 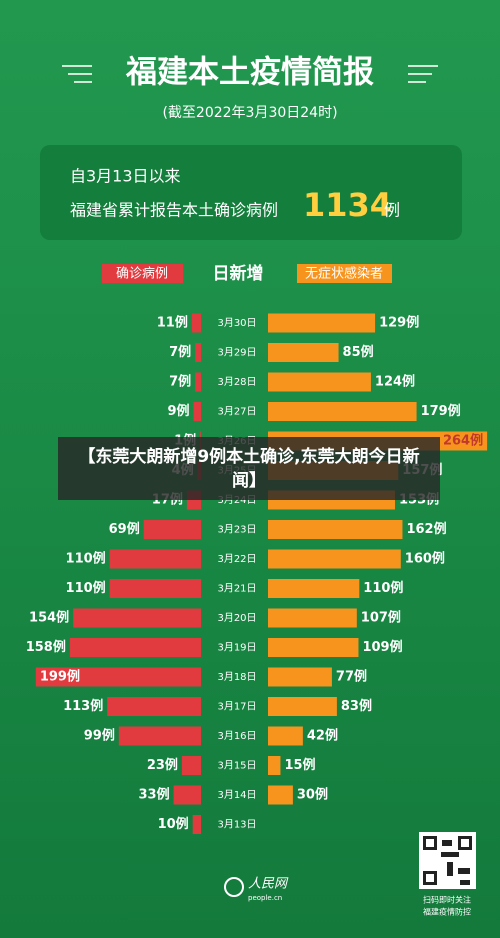 What do you see at coordinates (236, 648) in the screenshot?
I see `category-label: 3月19日` at bounding box center [236, 648].